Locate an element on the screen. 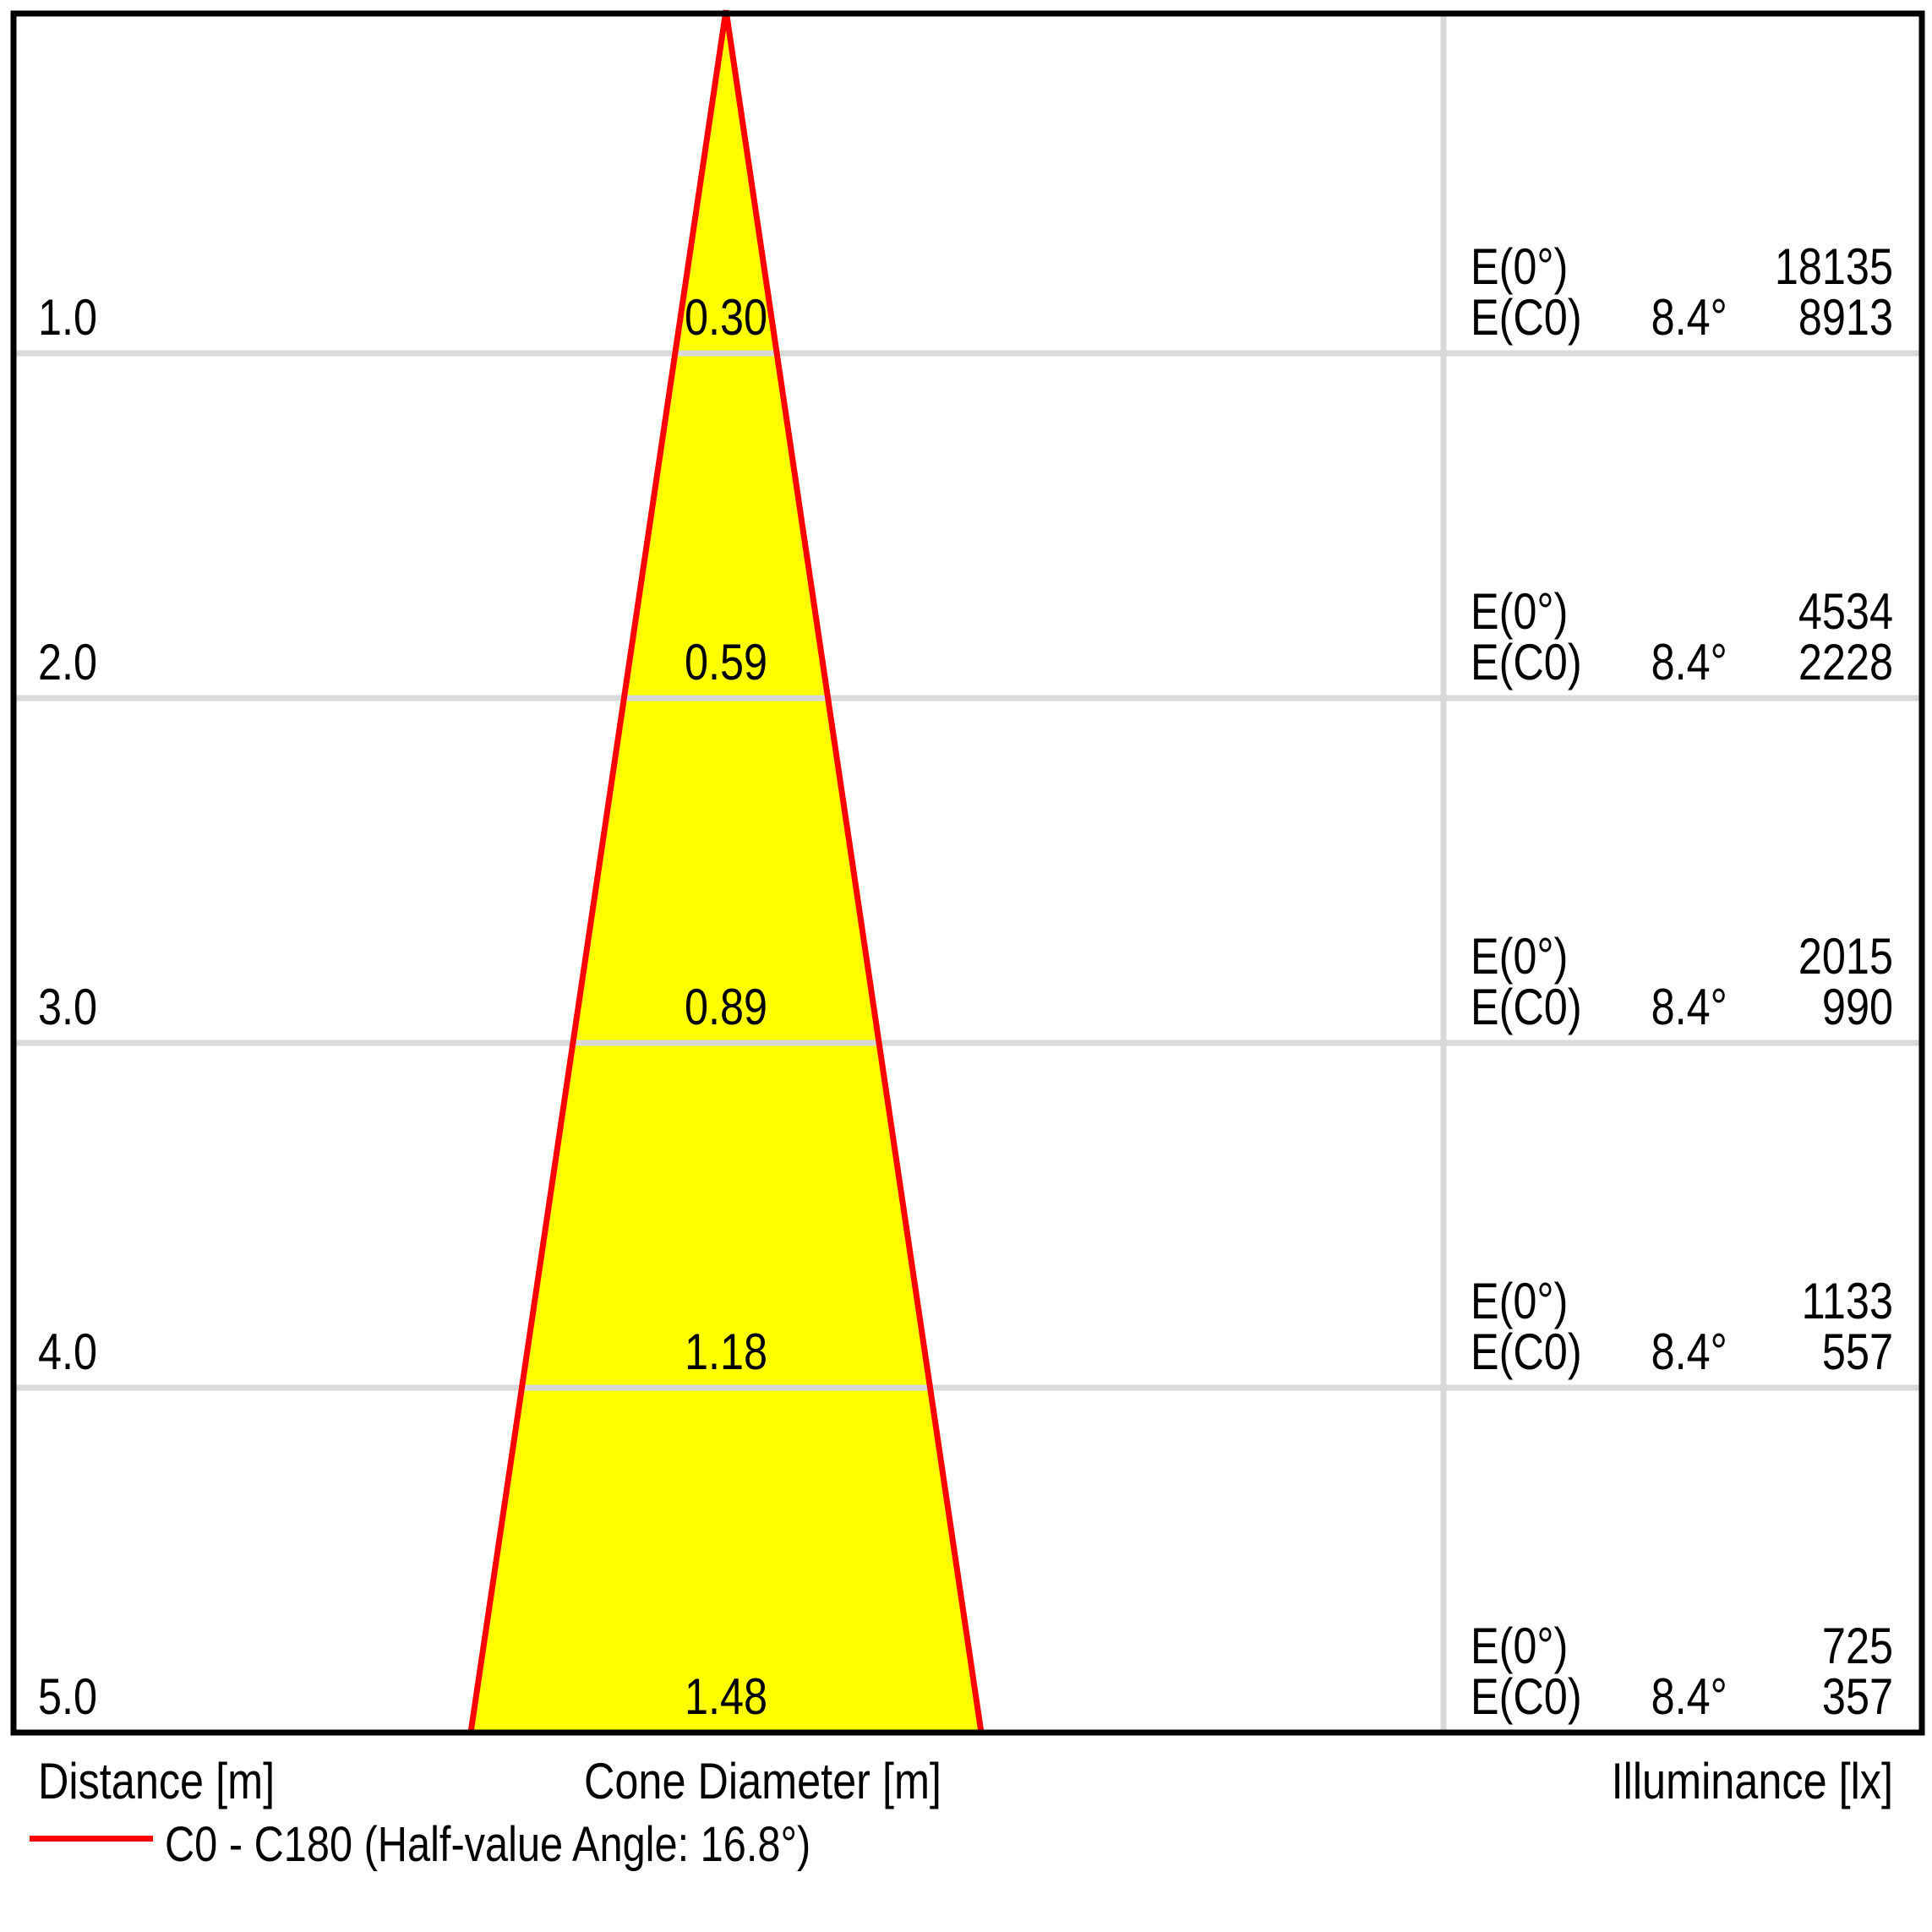  cone-outline-left is located at coordinates (598, 871).